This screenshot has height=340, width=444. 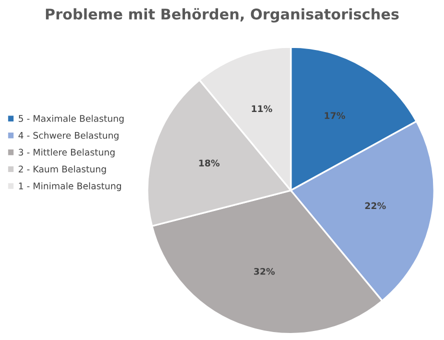 What do you see at coordinates (375, 206) in the screenshot?
I see `data-label: 22%` at bounding box center [375, 206].